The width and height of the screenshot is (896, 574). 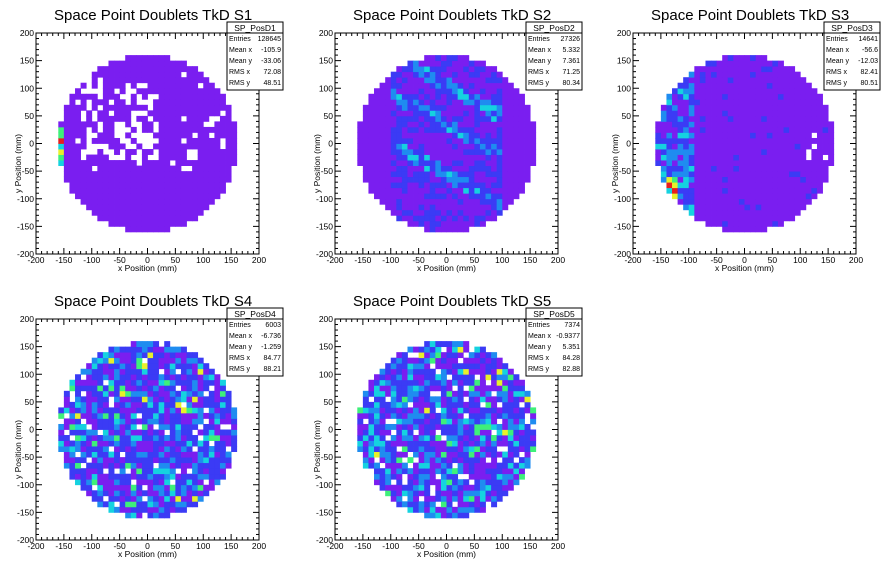 I want to click on stats-label: Mean y, so click(x=240, y=347).